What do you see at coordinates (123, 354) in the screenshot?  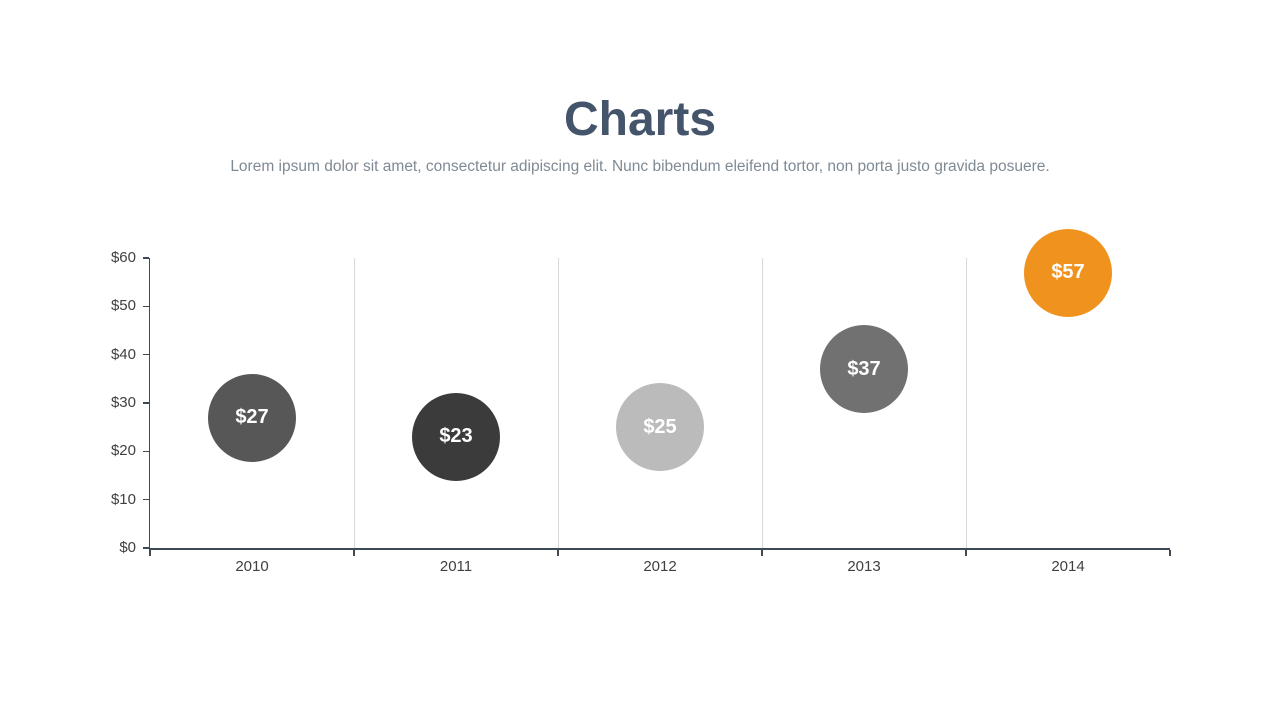 I see `y-axis-tick-label: $40` at bounding box center [123, 354].